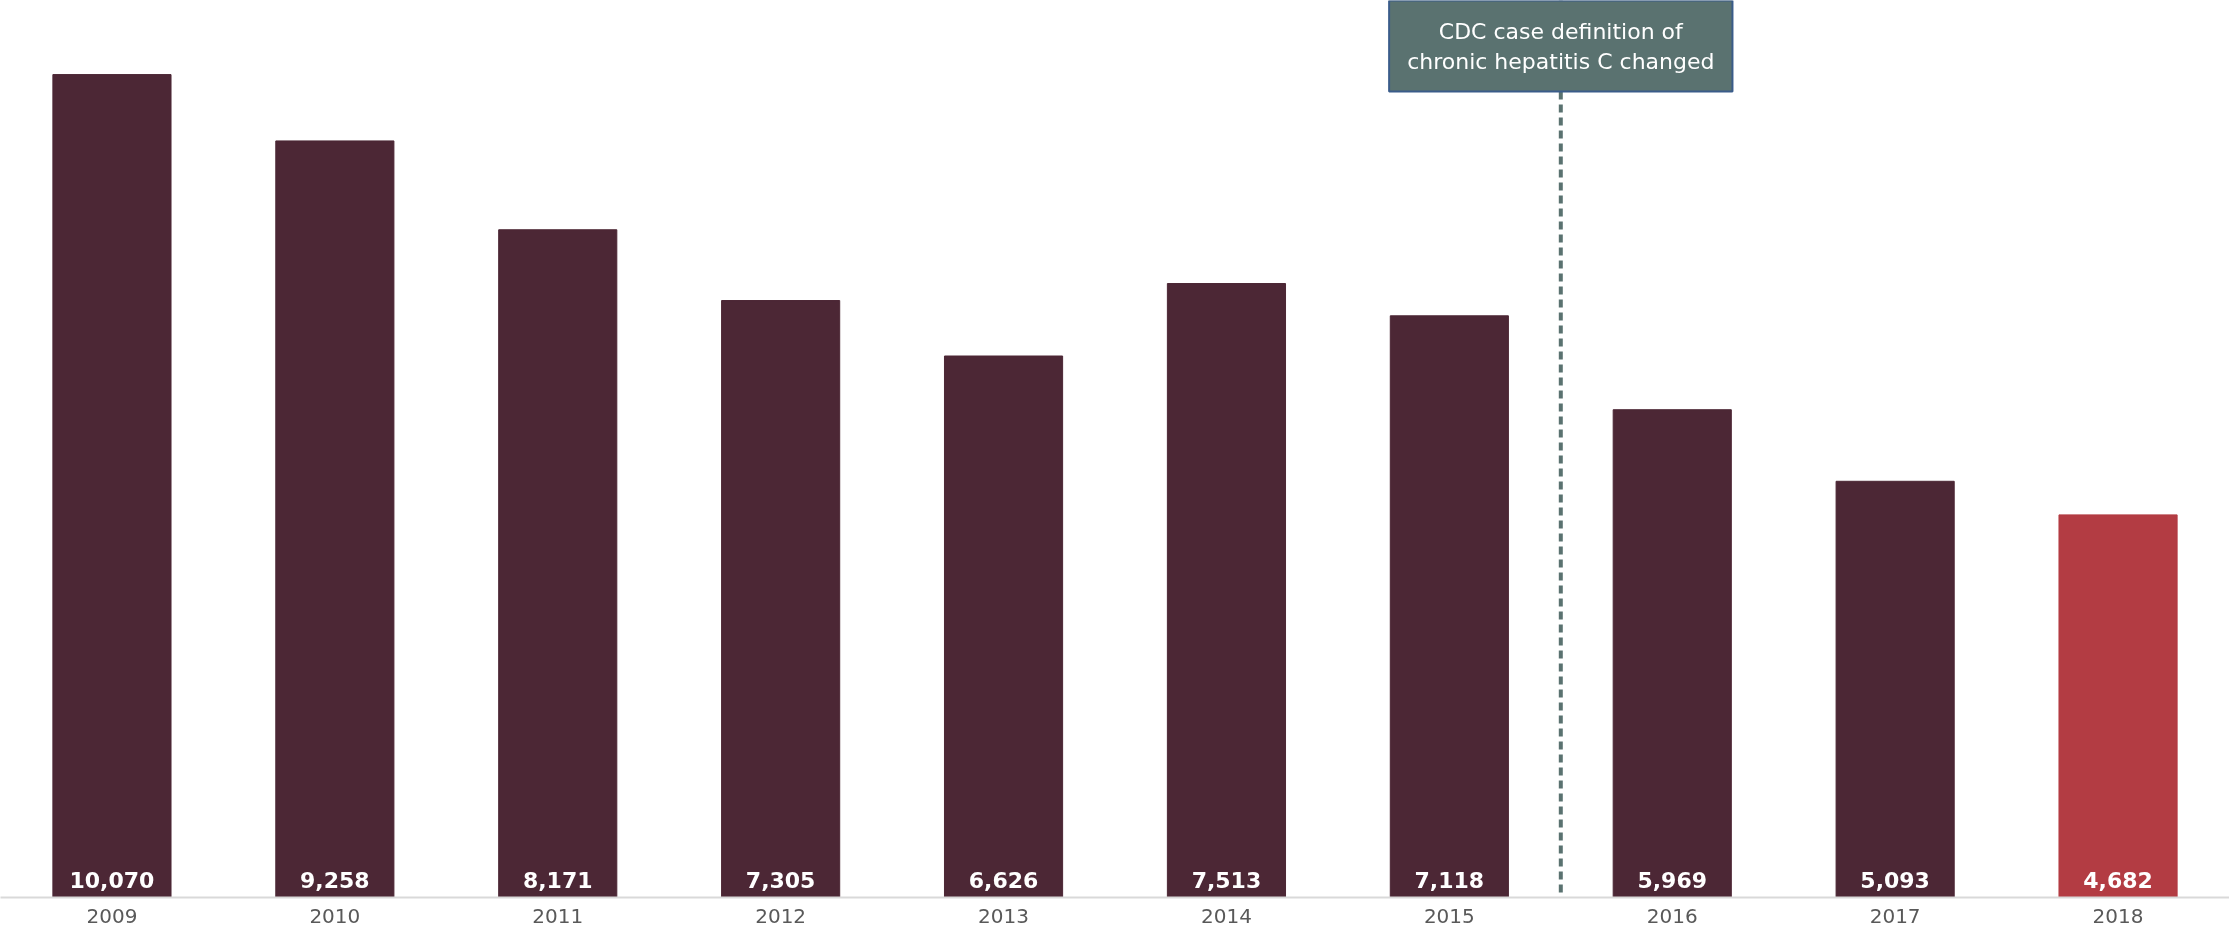  What do you see at coordinates (1561, 46) in the screenshot?
I see `ref-line-label: CDC case definition of chronic hepatitis C changed` at bounding box center [1561, 46].